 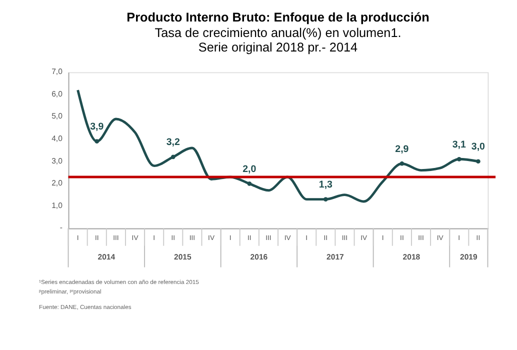 I want to click on data-label: 3,2, so click(x=173, y=142).